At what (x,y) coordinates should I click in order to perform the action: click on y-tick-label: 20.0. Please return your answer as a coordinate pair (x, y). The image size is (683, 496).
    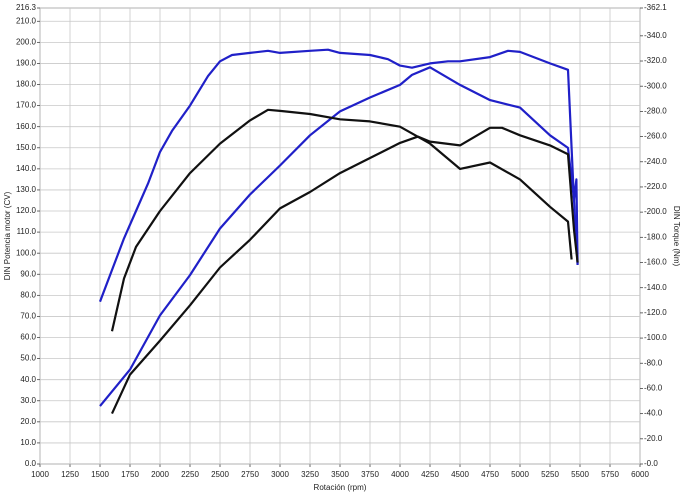
    Looking at the image, I should click on (28, 421).